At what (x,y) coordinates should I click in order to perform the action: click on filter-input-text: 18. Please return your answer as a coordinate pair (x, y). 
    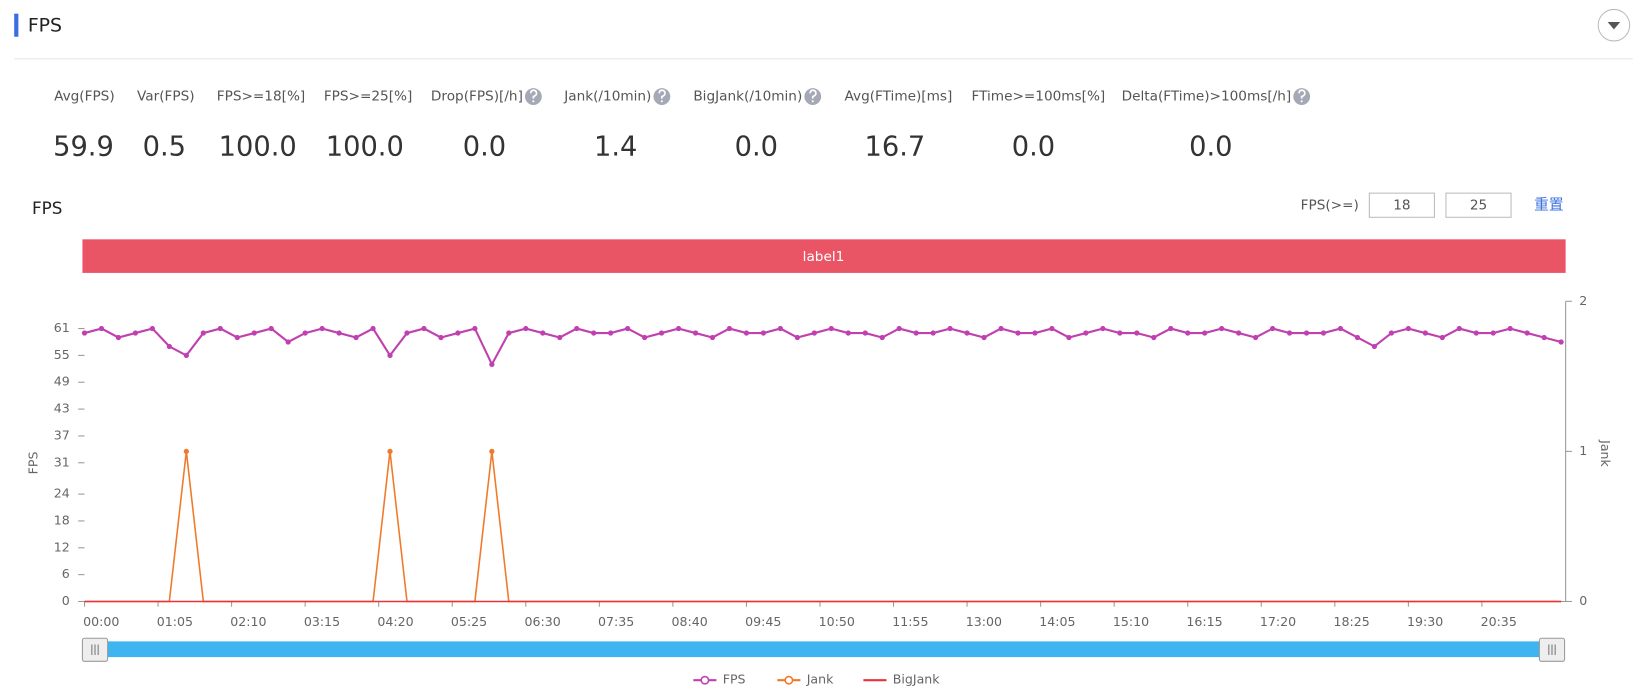
    Looking at the image, I should click on (1401, 206).